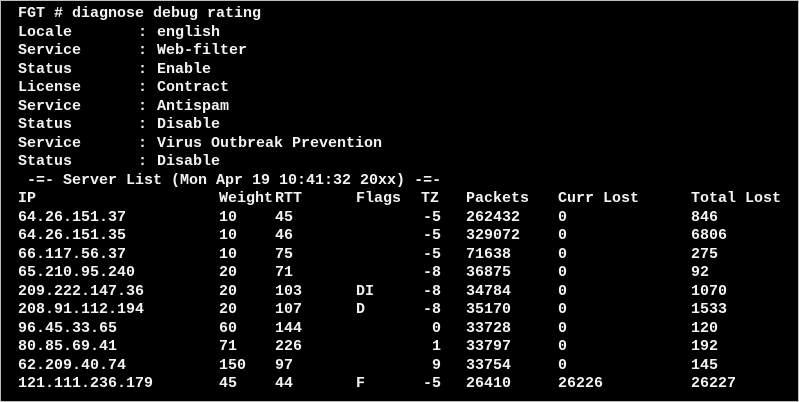  What do you see at coordinates (493, 217) in the screenshot?
I see `table-cell: 262432` at bounding box center [493, 217].